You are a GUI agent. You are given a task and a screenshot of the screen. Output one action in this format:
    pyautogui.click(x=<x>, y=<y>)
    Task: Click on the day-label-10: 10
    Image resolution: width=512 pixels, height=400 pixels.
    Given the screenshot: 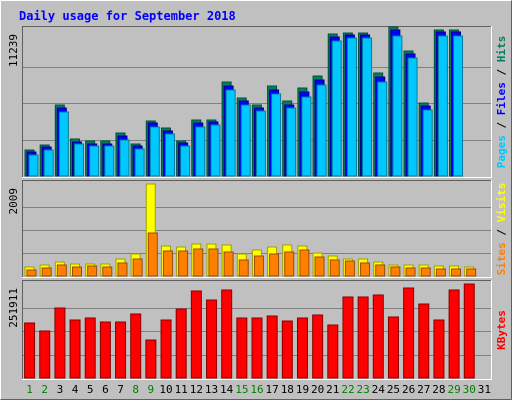 What is the action you would take?
    pyautogui.click(x=165, y=389)
    